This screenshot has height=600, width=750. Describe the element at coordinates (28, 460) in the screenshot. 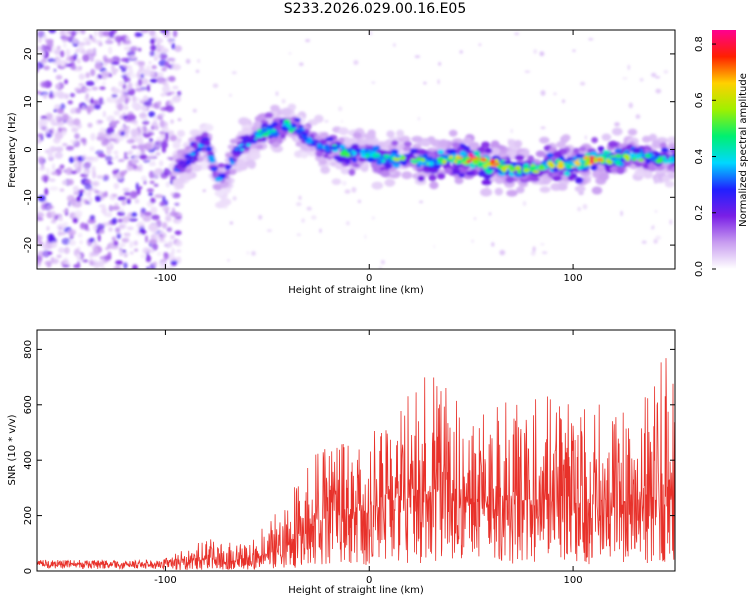

I see `y-tick-label: 400` at that location.